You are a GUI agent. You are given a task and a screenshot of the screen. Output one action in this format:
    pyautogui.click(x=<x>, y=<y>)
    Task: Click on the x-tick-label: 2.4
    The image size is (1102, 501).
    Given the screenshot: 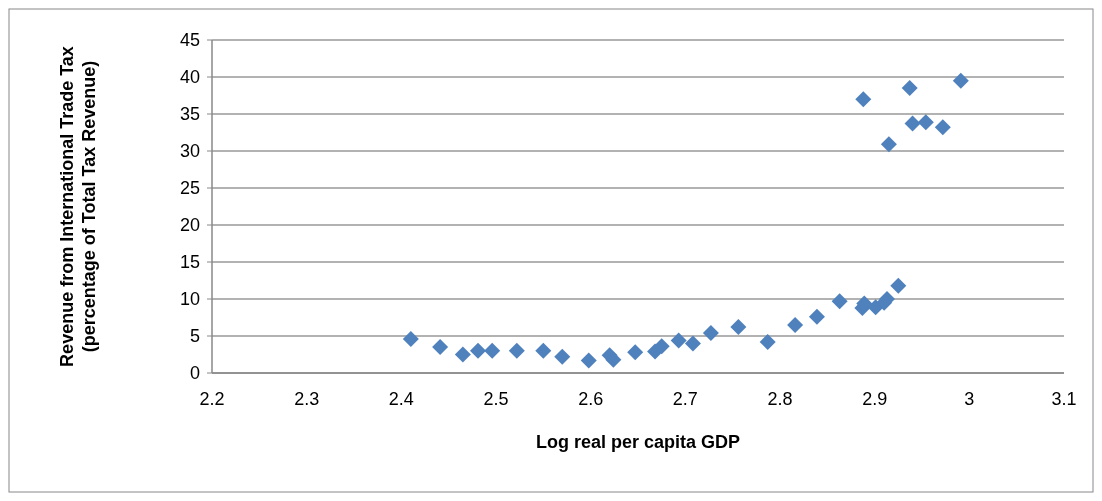 What is the action you would take?
    pyautogui.click(x=401, y=399)
    